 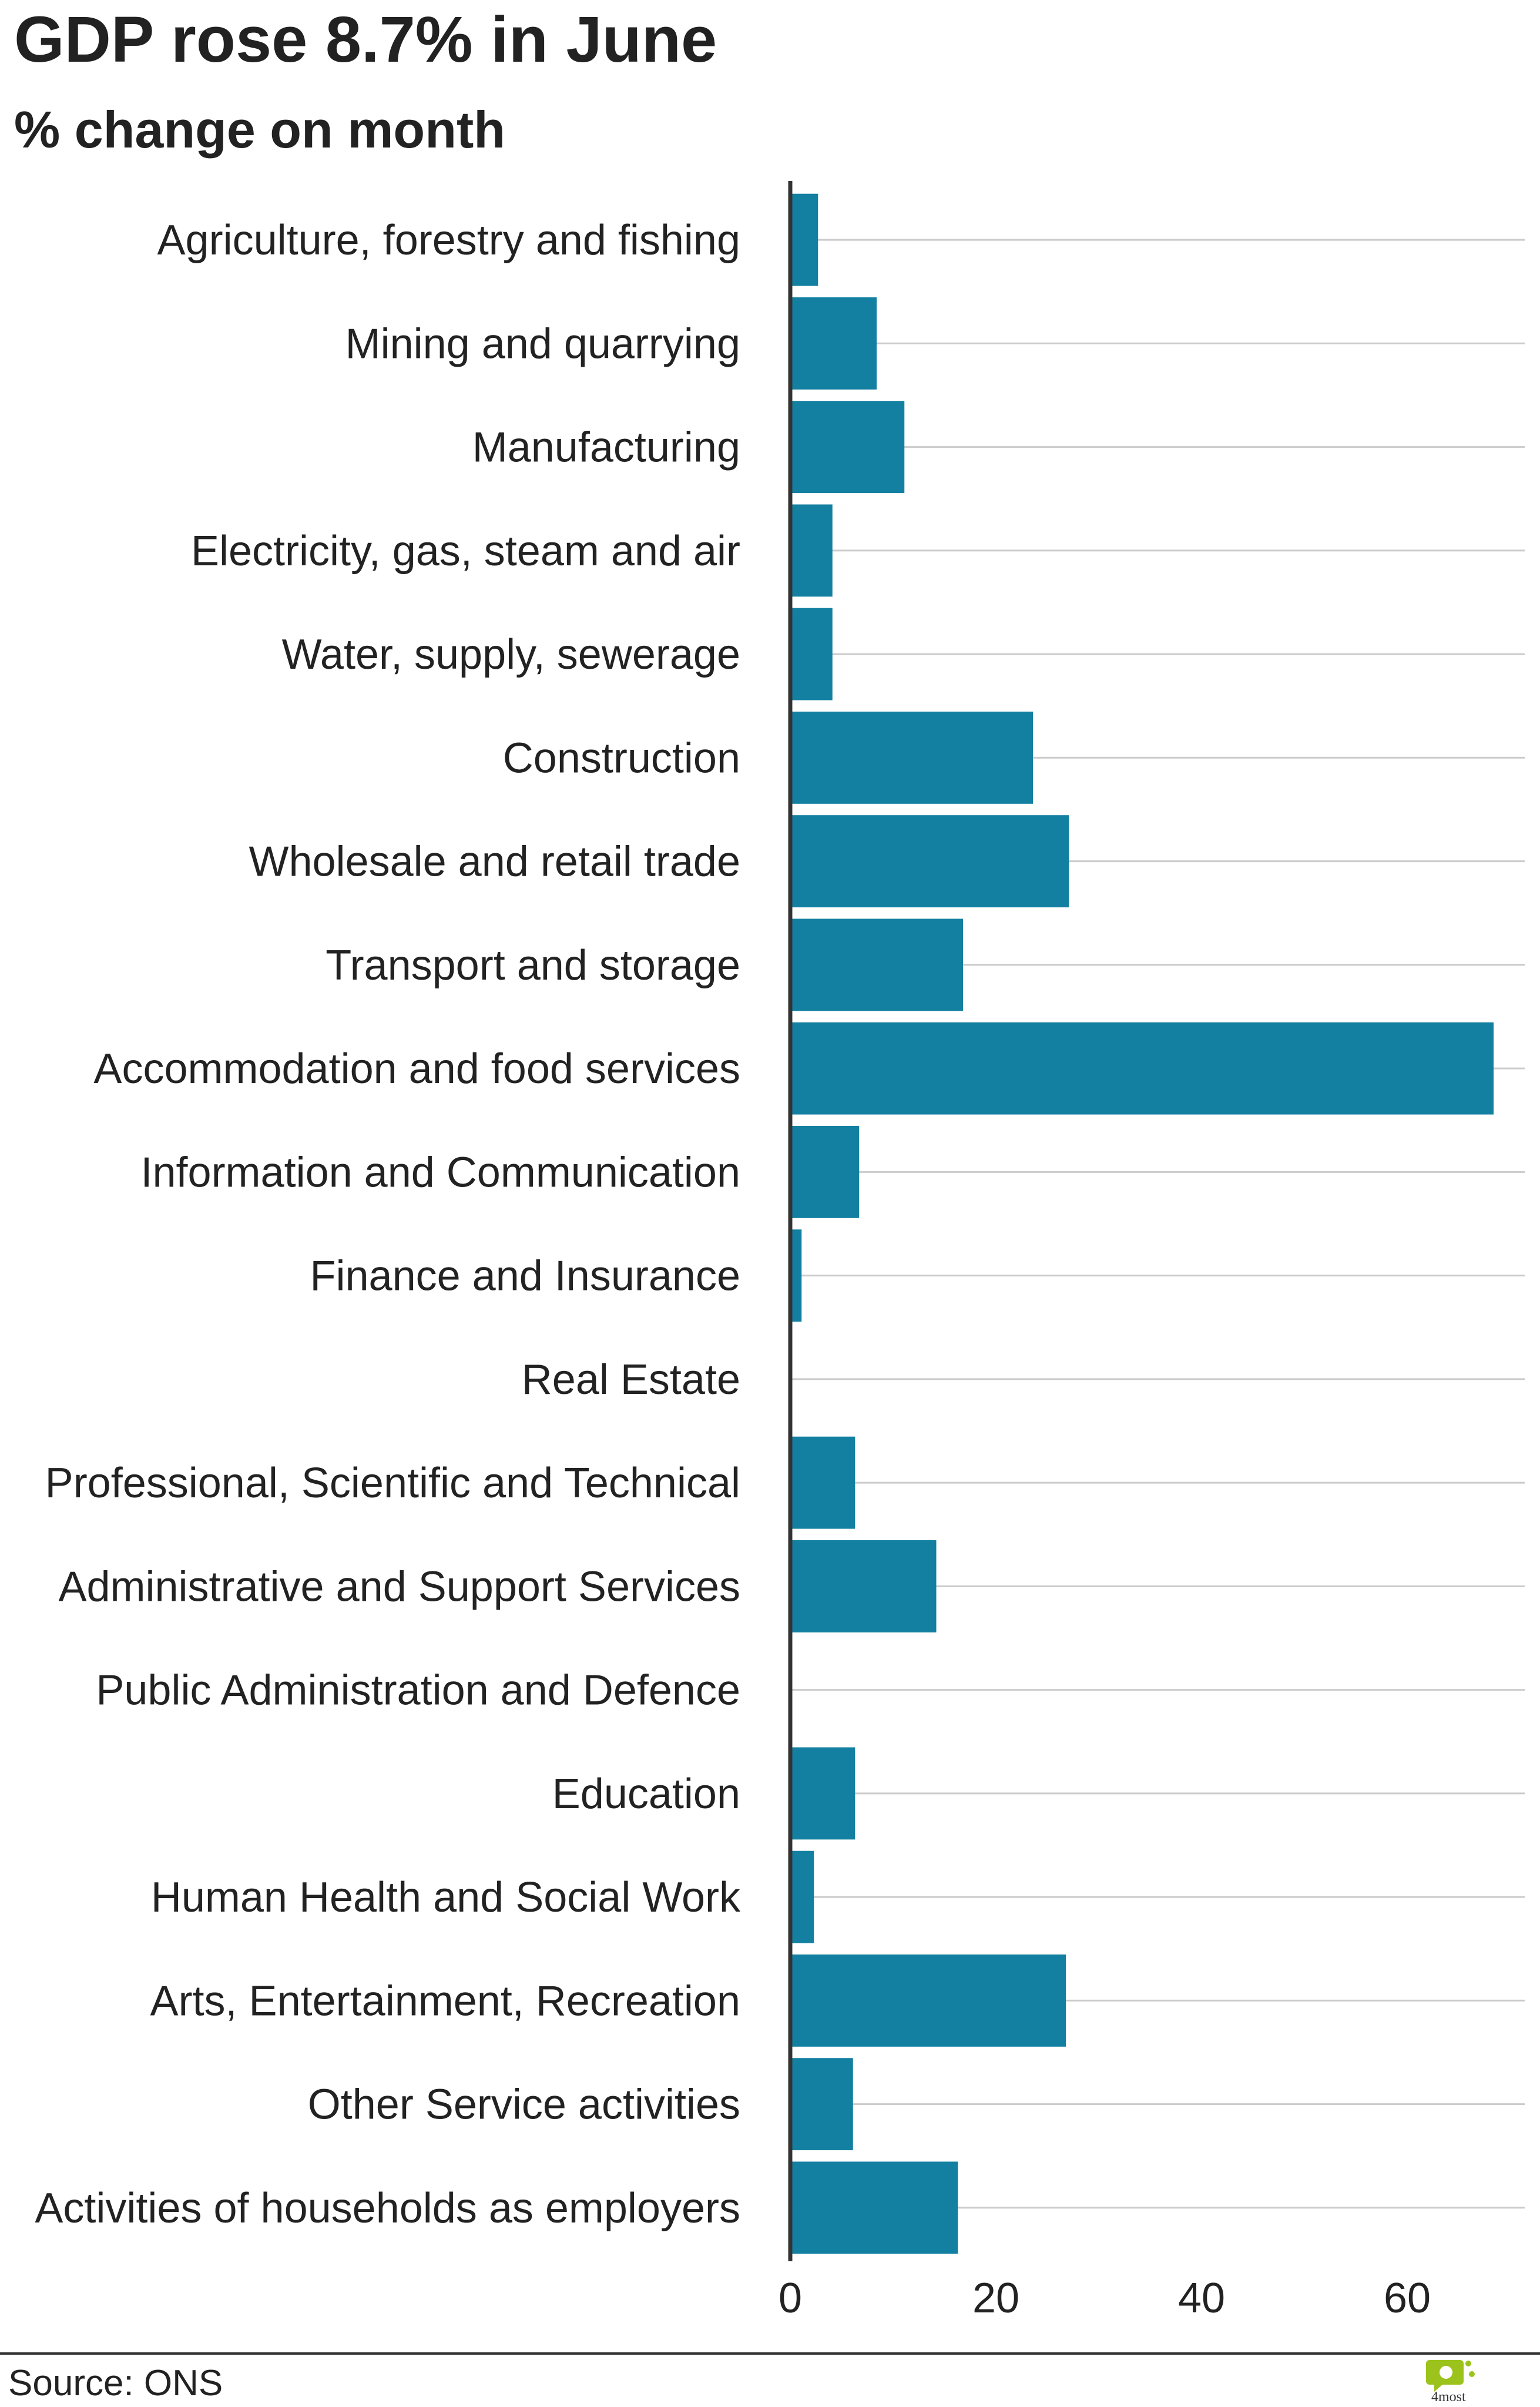 I want to click on category-label: Agriculture, forestry and fishing, so click(x=448, y=240).